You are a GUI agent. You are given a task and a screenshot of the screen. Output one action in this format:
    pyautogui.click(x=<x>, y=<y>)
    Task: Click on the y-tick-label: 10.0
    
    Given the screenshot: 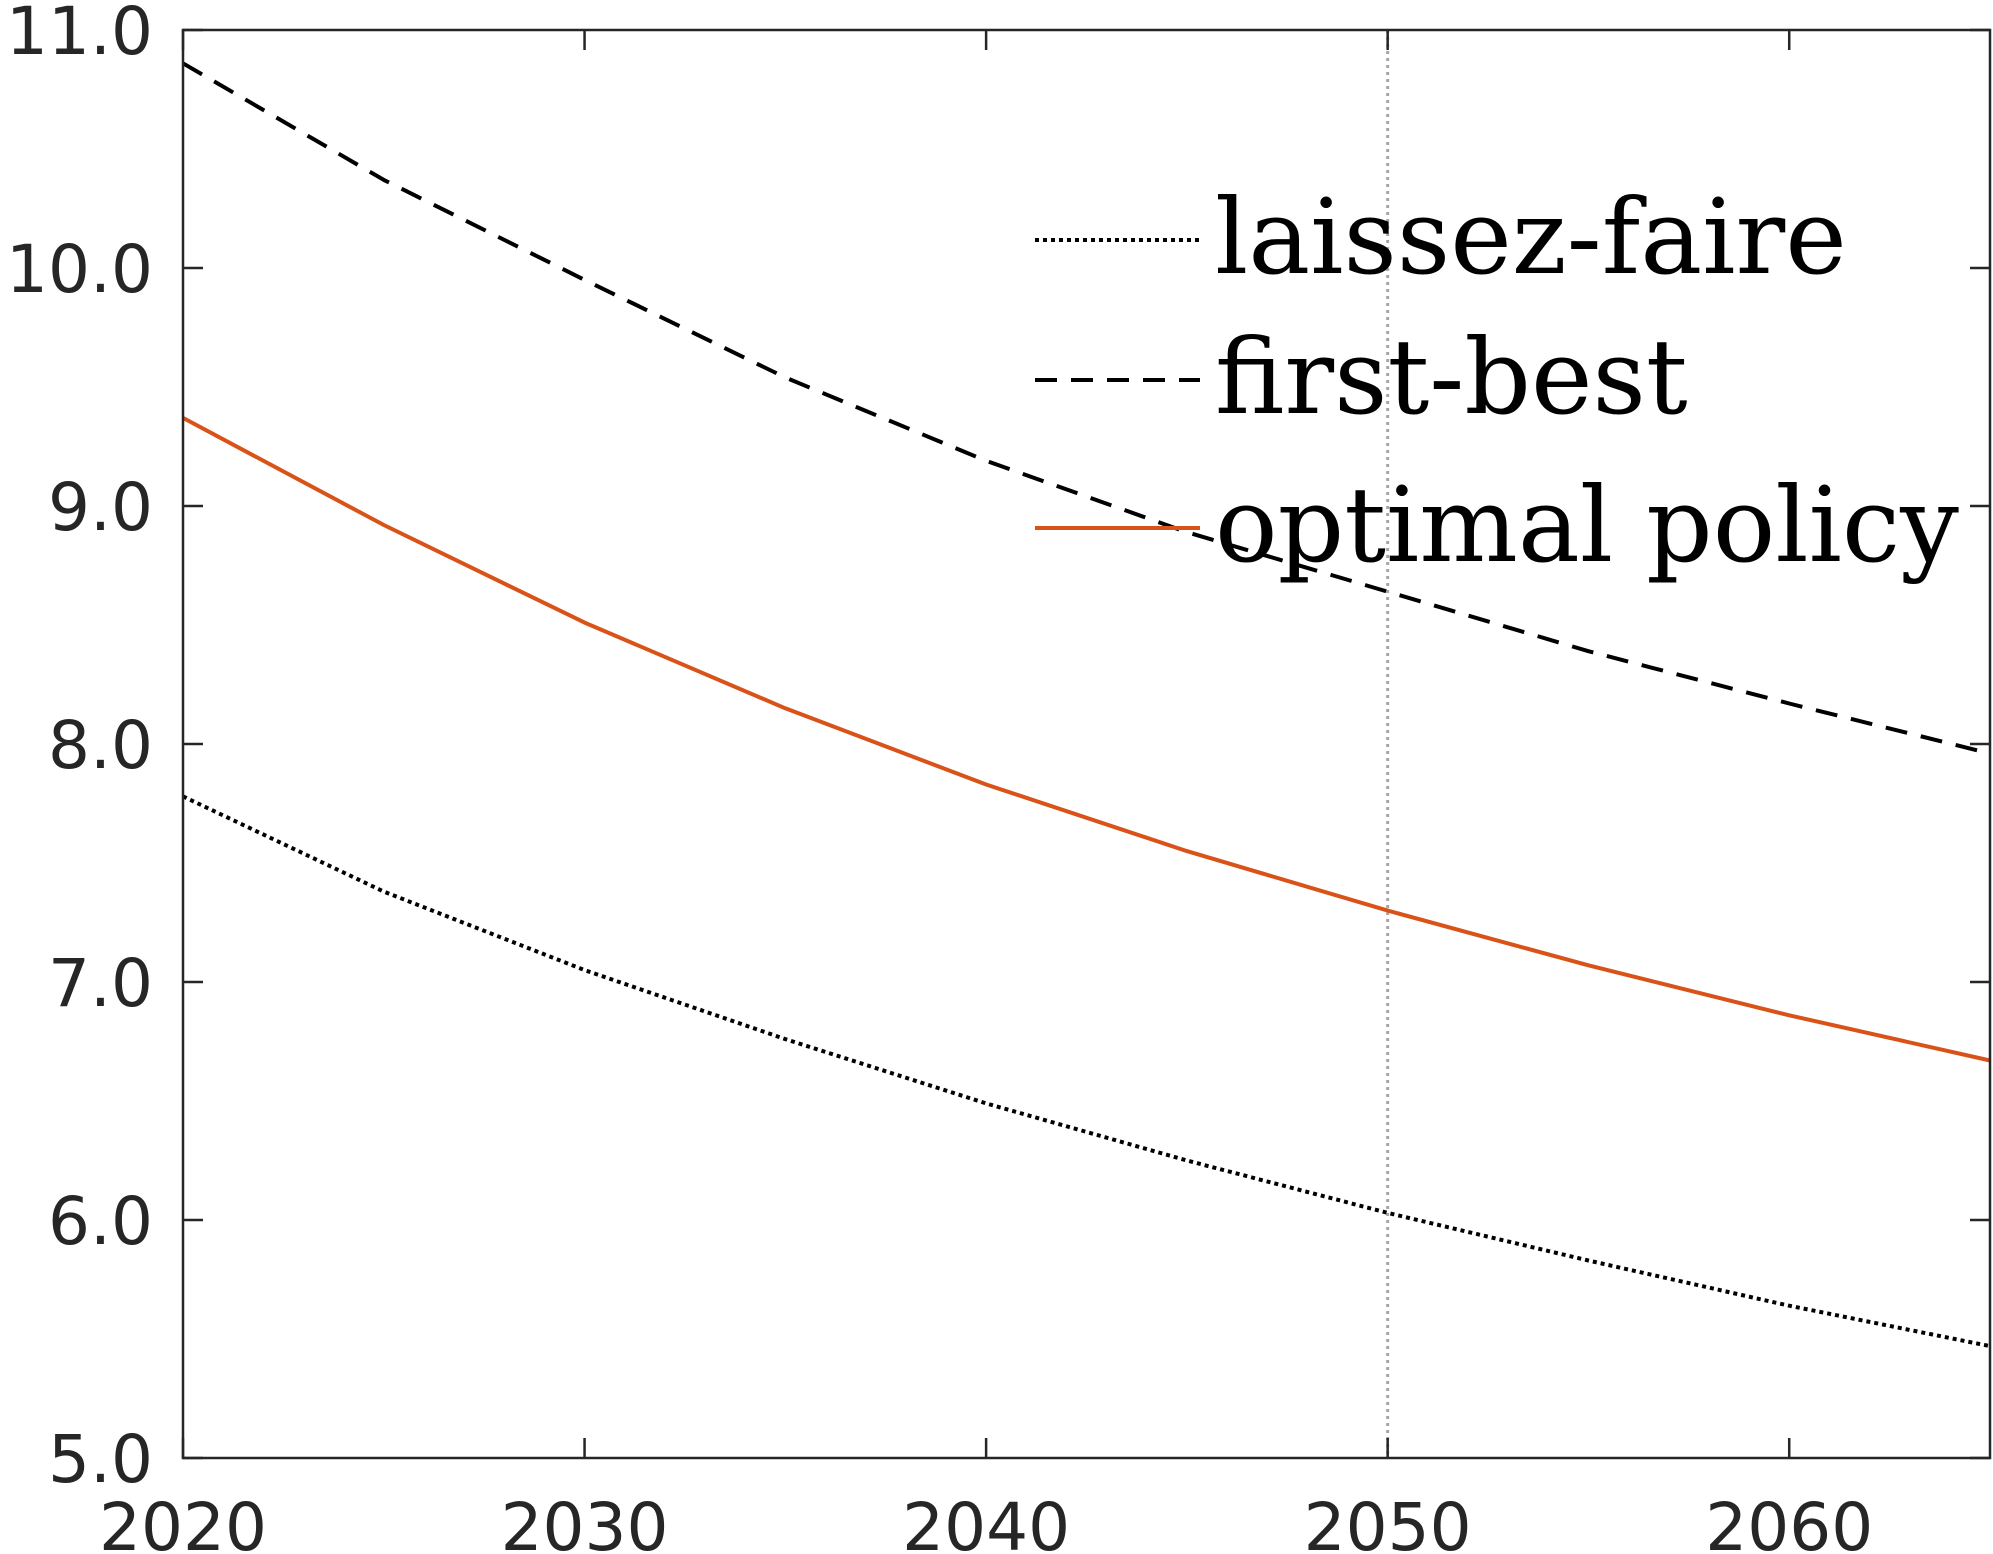 What is the action you would take?
    pyautogui.click(x=79, y=269)
    